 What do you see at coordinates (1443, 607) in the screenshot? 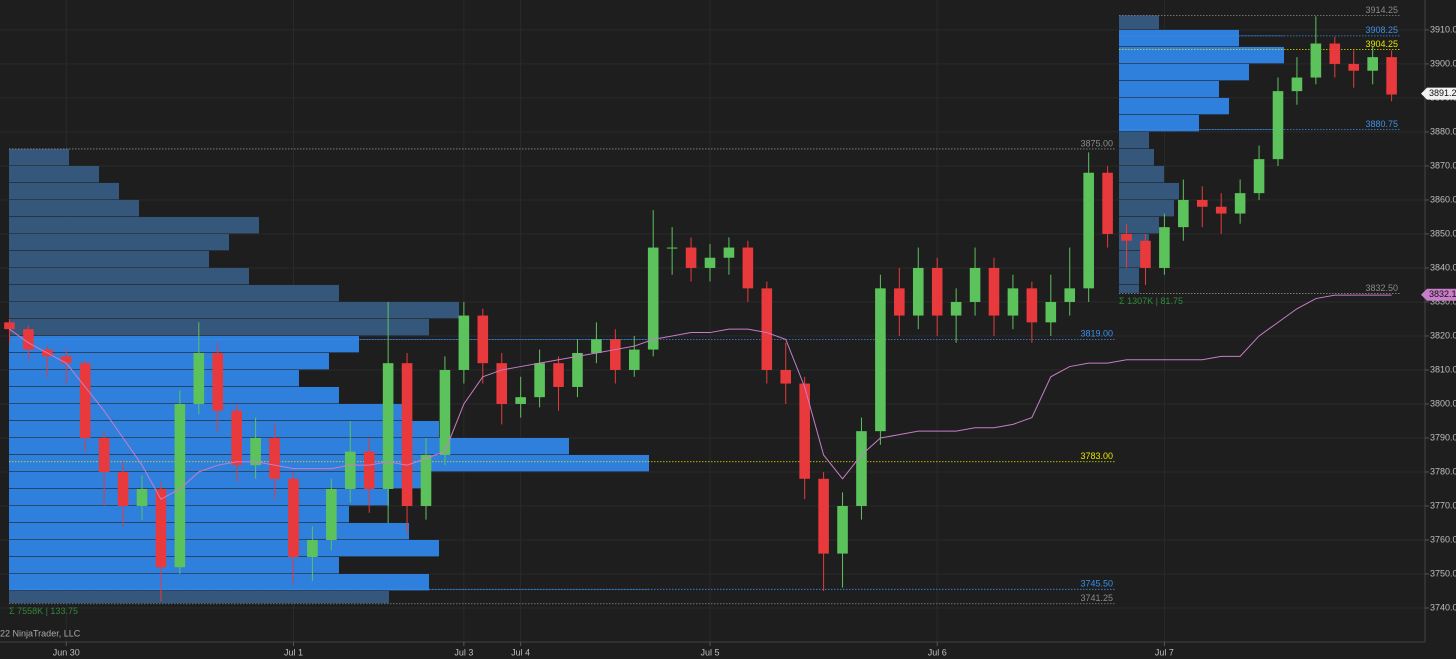
I see `y-tick-label: 3740.00` at bounding box center [1443, 607].